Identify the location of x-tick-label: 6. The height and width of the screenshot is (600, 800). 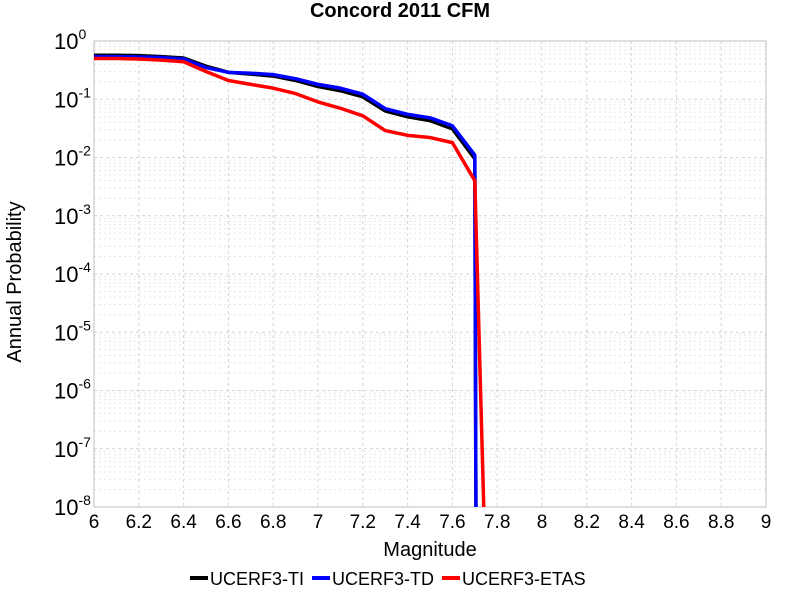
(94, 522).